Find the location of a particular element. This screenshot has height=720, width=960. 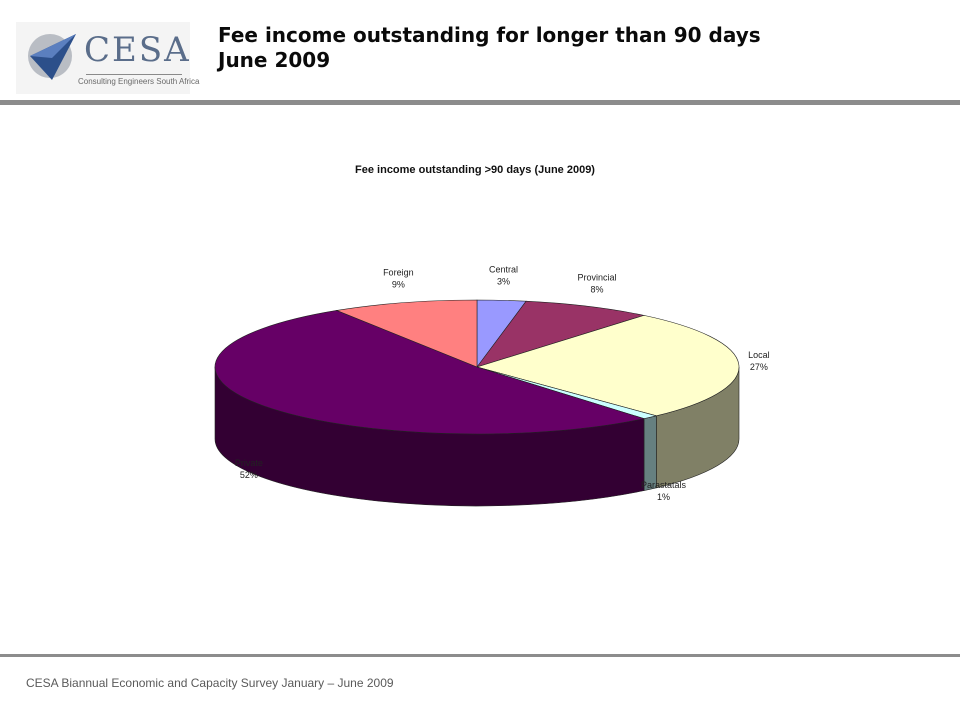

slice-label-private: Private is located at coordinates (249, 463).